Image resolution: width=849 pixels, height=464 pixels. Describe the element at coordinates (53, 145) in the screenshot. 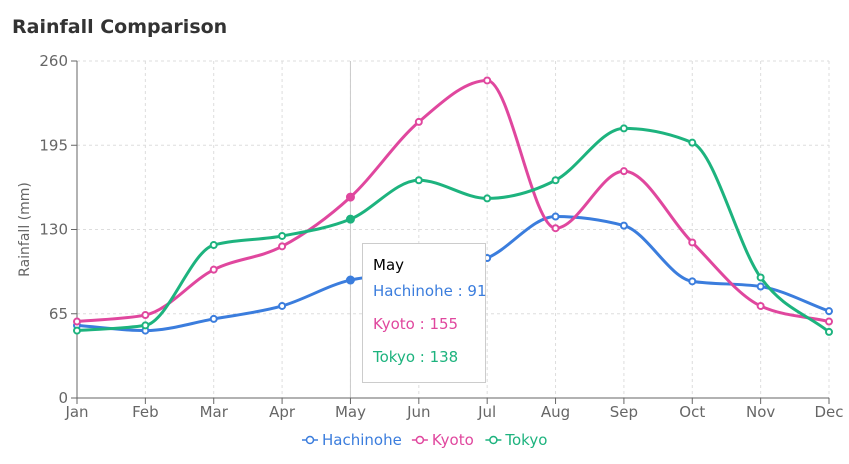

I see `y-tick-label: 195` at that location.